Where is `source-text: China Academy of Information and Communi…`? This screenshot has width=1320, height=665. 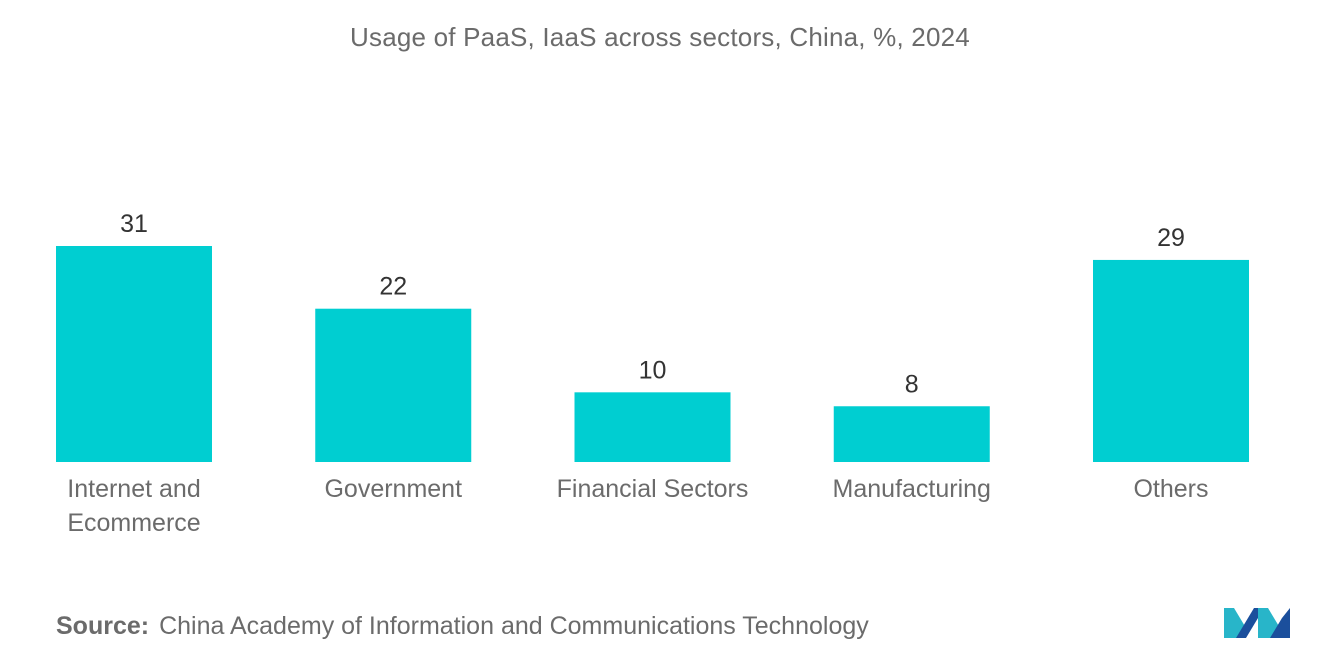
source-text: China Academy of Information and Communi… is located at coordinates (514, 626).